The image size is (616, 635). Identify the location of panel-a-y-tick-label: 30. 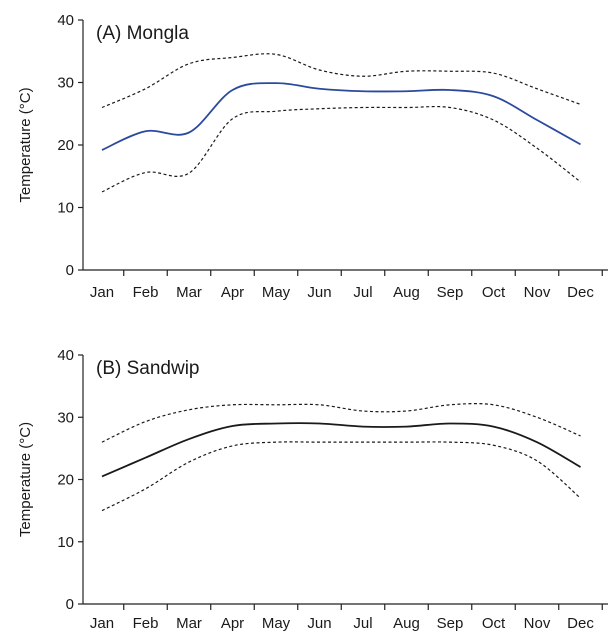
(65, 83).